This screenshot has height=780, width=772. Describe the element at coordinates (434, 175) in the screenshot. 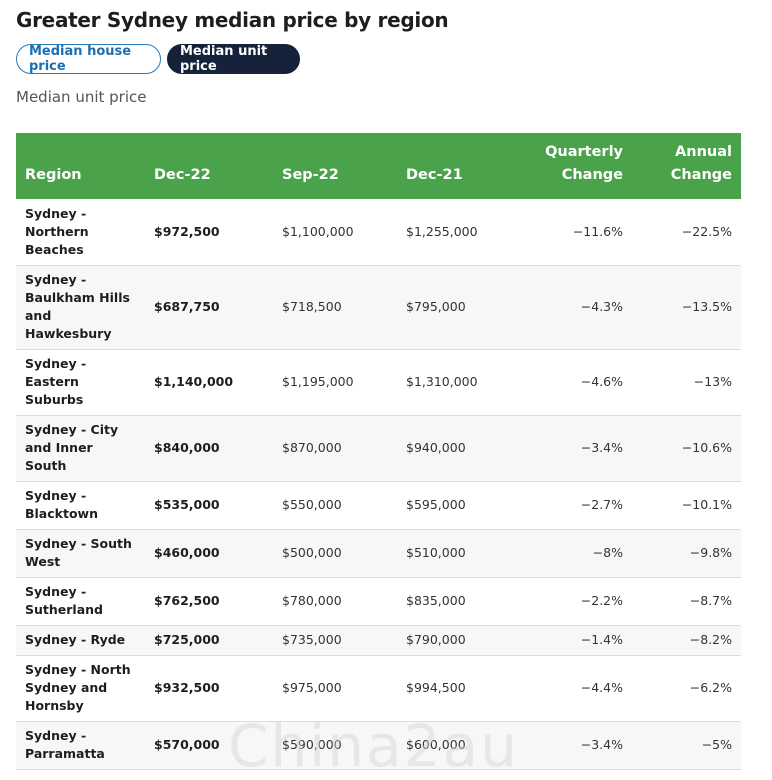

I see `column-header-dec-21: Dec-21` at that location.